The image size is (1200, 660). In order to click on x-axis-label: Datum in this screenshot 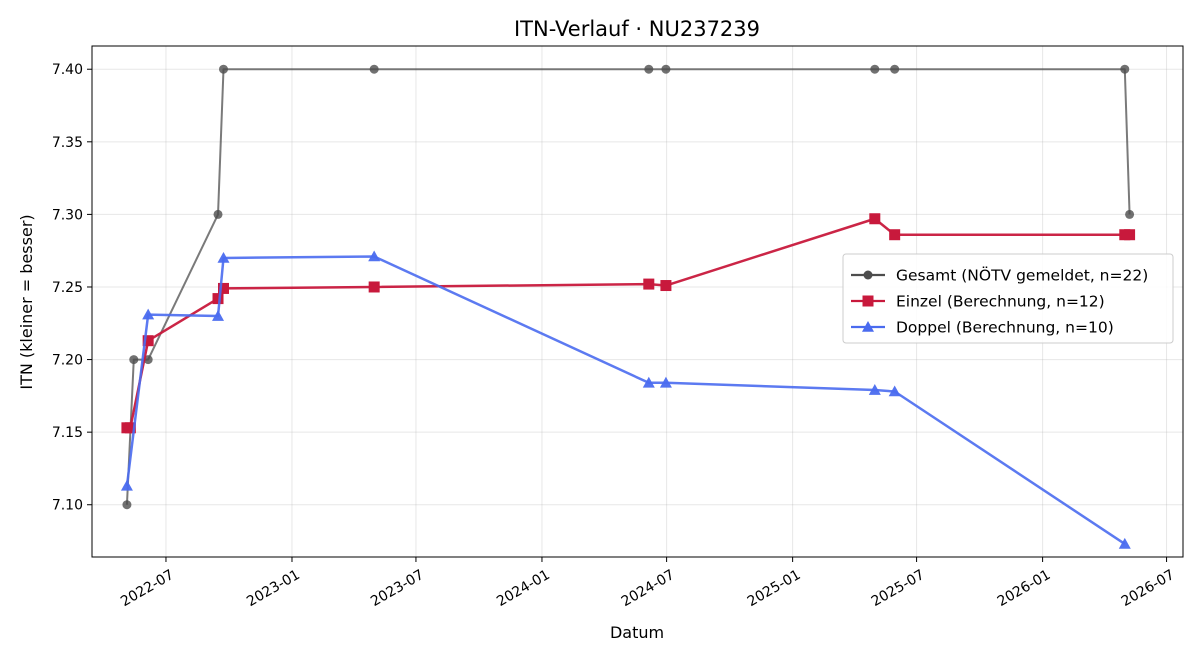, I will do `click(637, 632)`.